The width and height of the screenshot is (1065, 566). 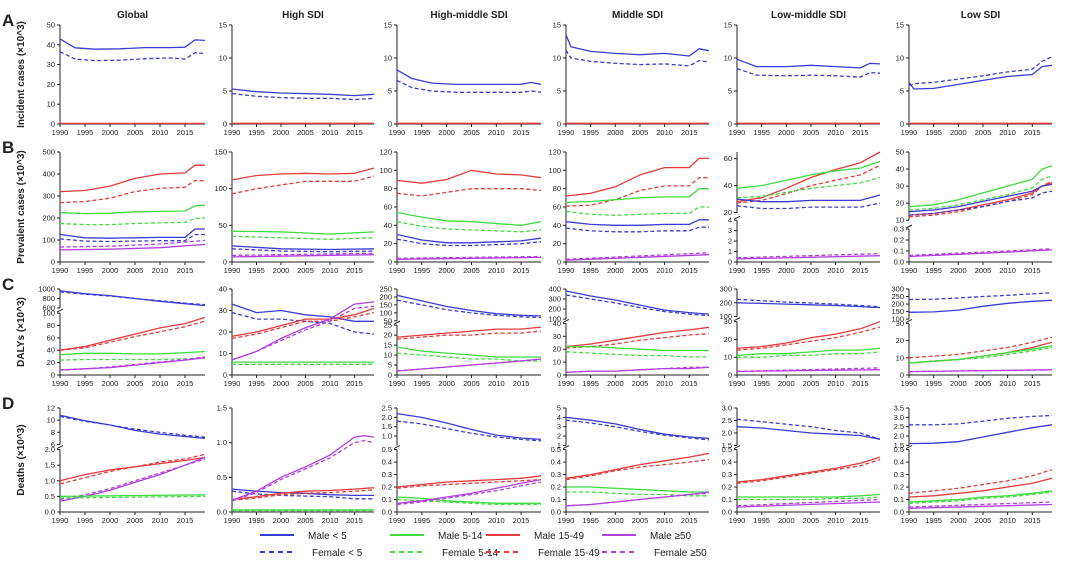 What do you see at coordinates (899, 262) in the screenshot?
I see `y-tick-label: 0.0` at bounding box center [899, 262].